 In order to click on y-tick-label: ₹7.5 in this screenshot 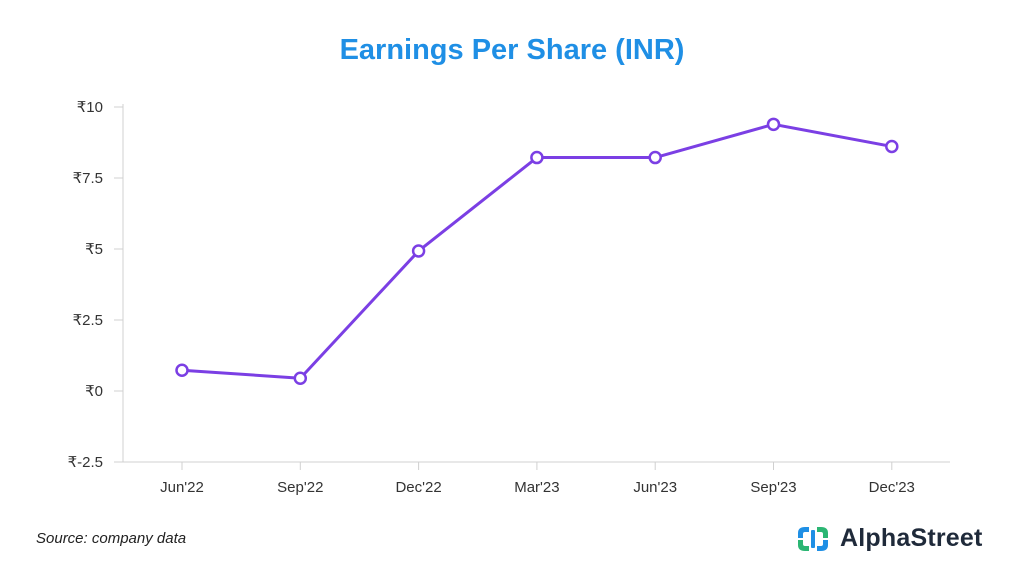, I will do `click(88, 178)`.